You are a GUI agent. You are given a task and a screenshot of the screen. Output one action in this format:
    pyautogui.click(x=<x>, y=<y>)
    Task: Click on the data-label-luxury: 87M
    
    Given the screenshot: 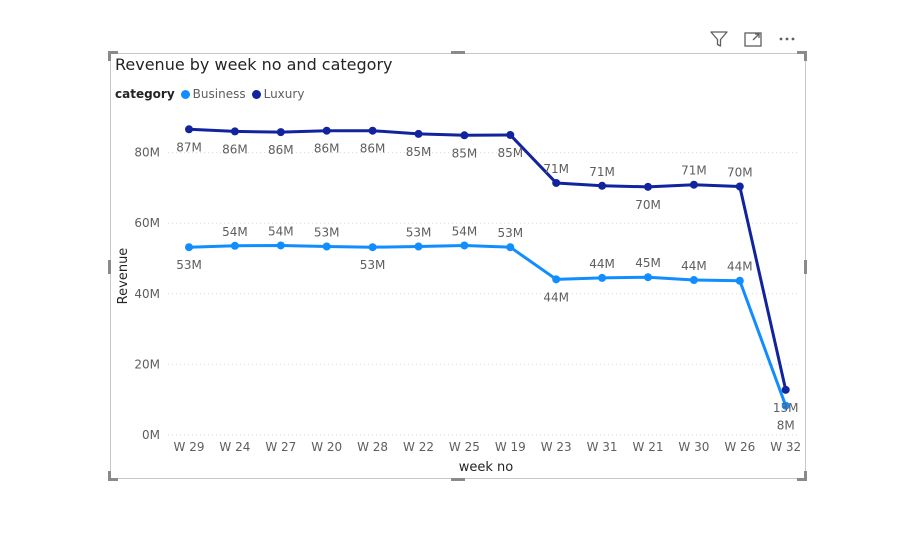 What is the action you would take?
    pyautogui.click(x=189, y=147)
    